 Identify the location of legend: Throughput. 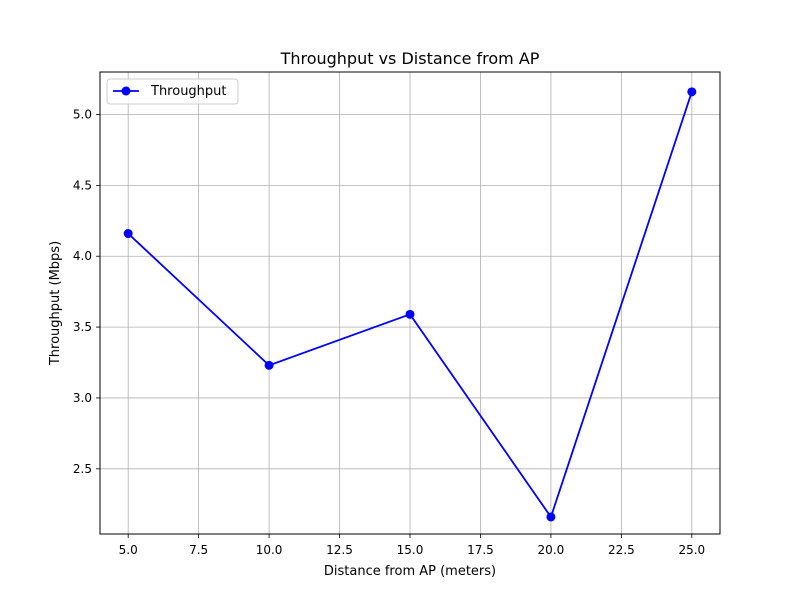
(172, 91).